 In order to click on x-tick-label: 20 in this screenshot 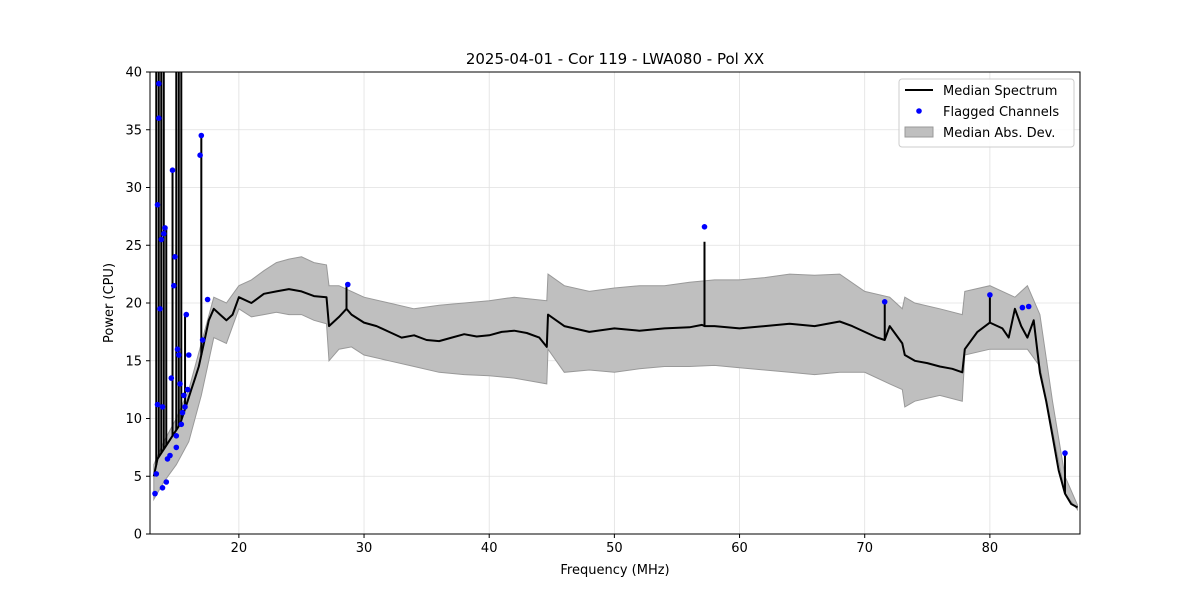, I will do `click(239, 548)`.